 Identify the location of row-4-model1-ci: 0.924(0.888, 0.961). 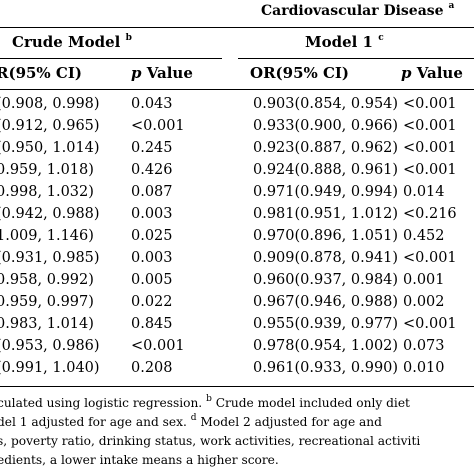
(326, 170).